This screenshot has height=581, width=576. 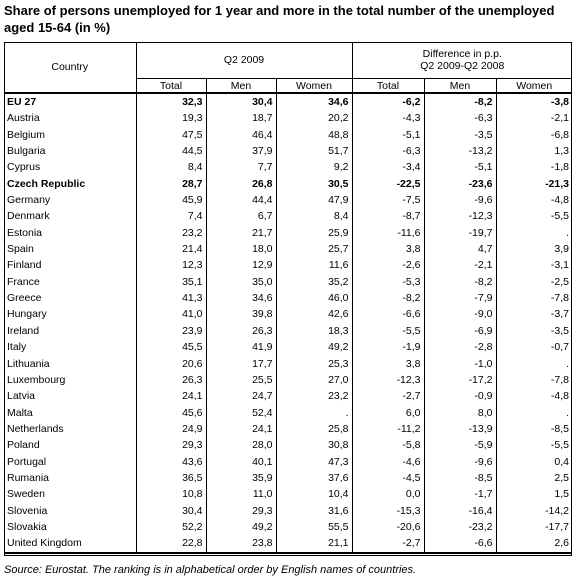 What do you see at coordinates (240, 101) in the screenshot?
I see `value-cell: 30,4` at bounding box center [240, 101].